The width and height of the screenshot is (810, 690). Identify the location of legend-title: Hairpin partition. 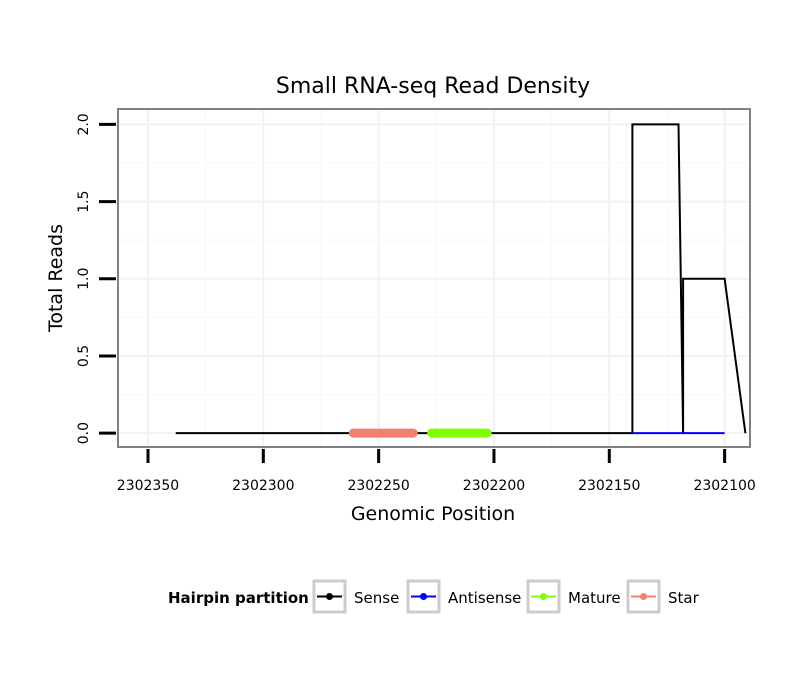
(238, 598).